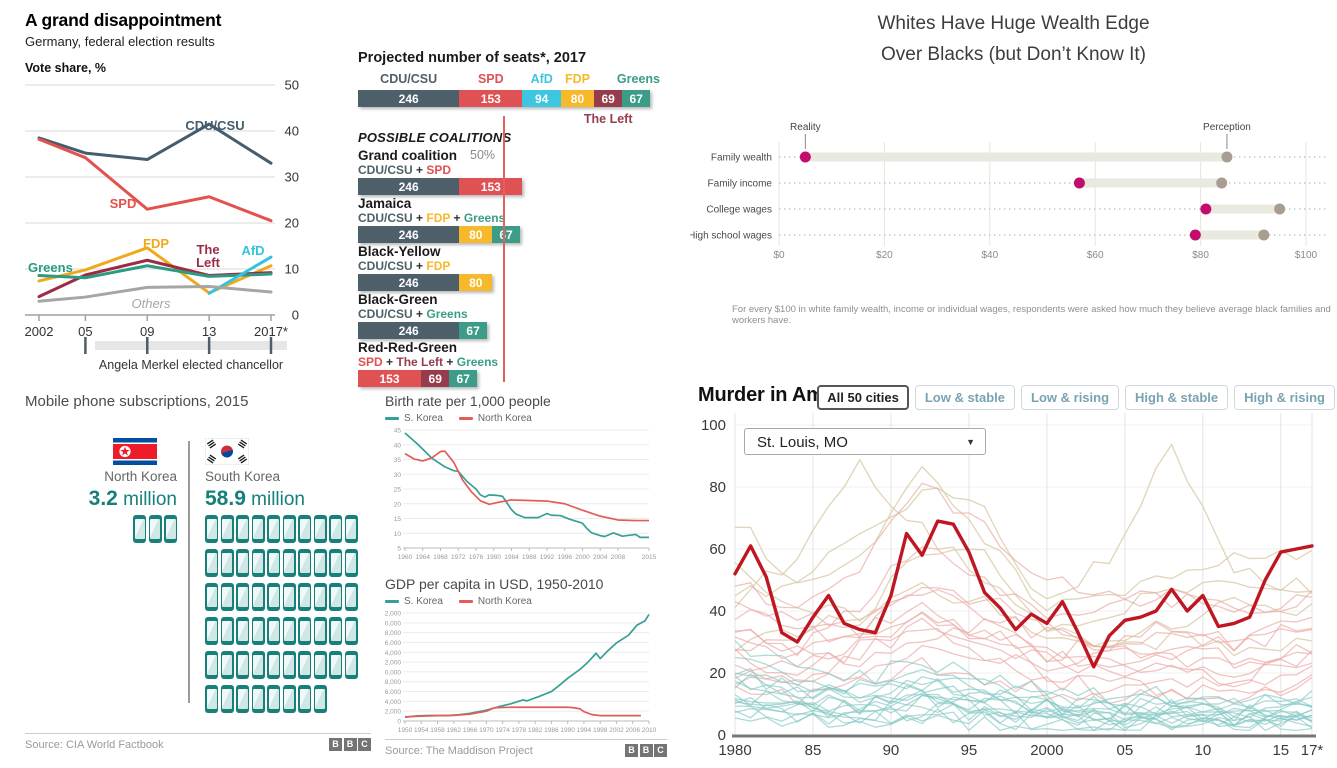 The image size is (1337, 768). What do you see at coordinates (214, 125) in the screenshot?
I see `svg-text: CDU/CSU` at bounding box center [214, 125].